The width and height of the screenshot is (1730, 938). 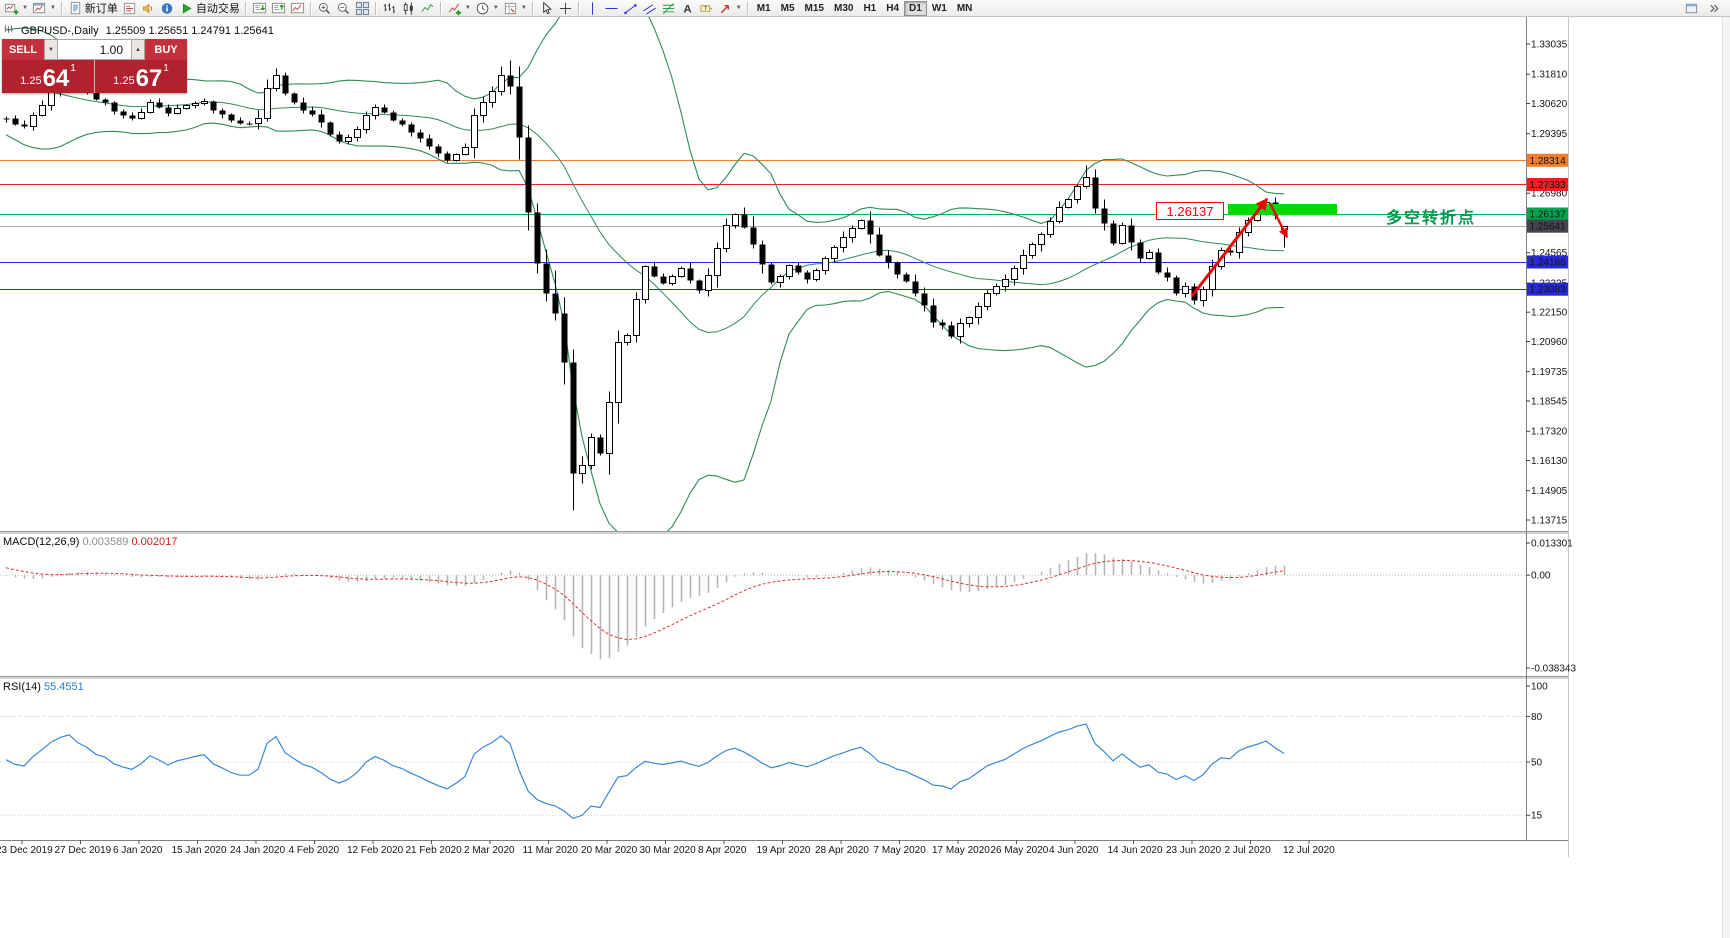 I want to click on ohlc-values: 1.25509 1.25651 1.24791 1.25641, so click(x=189, y=31).